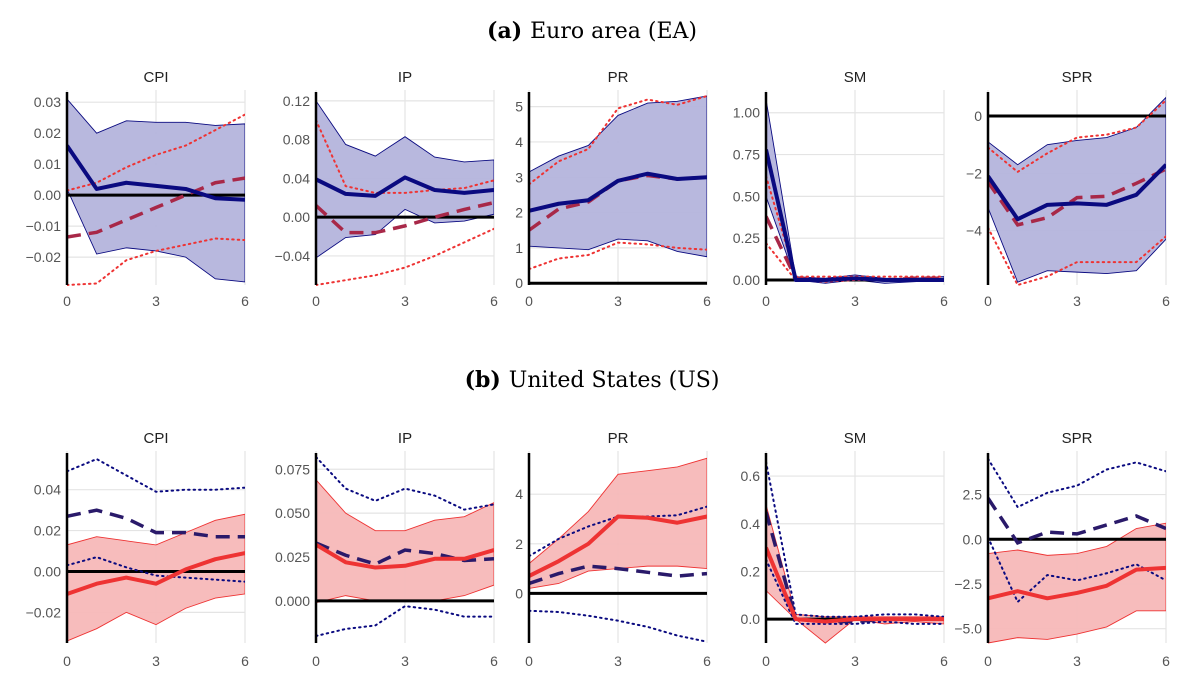  What do you see at coordinates (746, 113) in the screenshot?
I see `chart-ea-sm-ytick-4: 1.00` at bounding box center [746, 113].